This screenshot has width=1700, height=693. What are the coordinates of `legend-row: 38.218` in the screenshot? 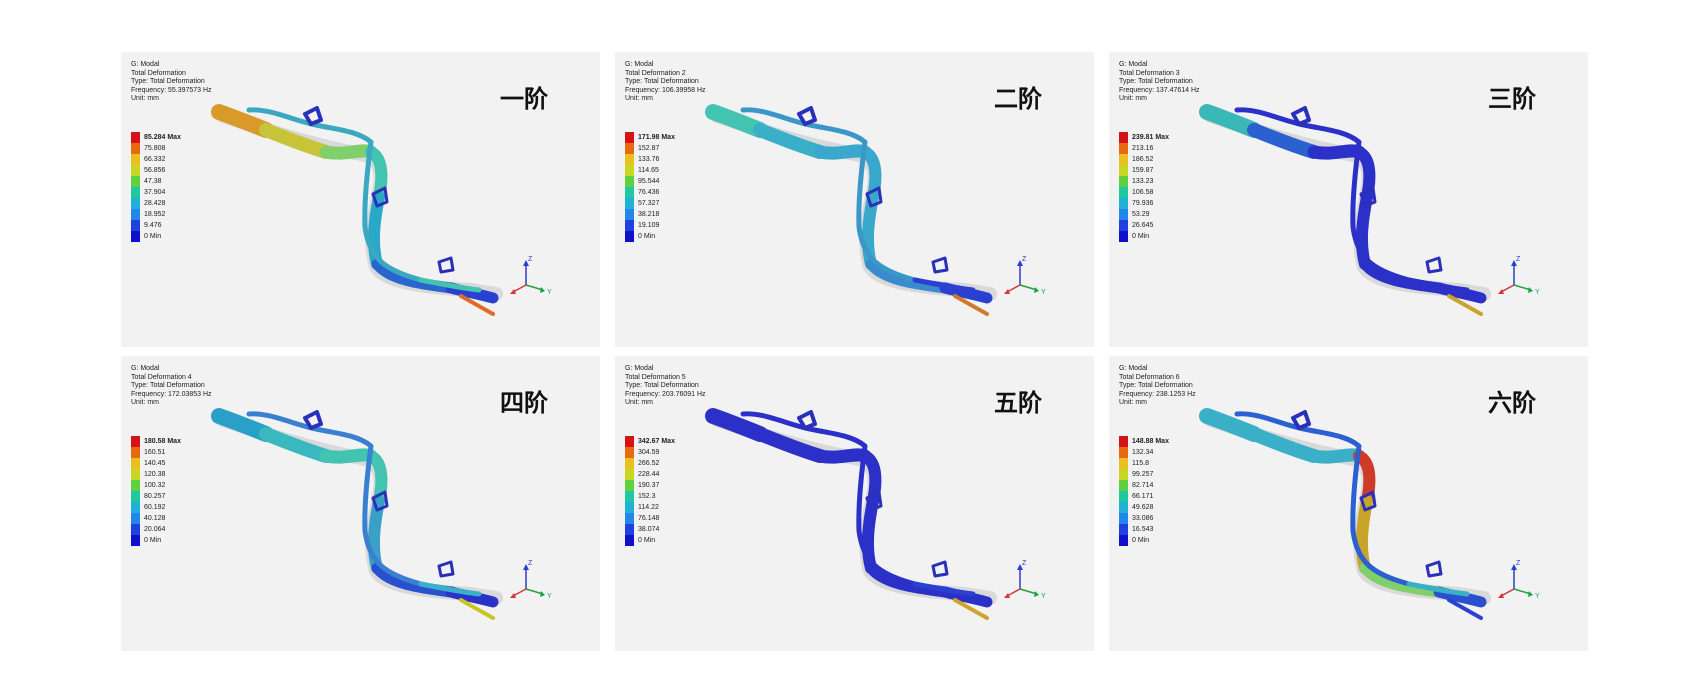 It's located at (642, 214).